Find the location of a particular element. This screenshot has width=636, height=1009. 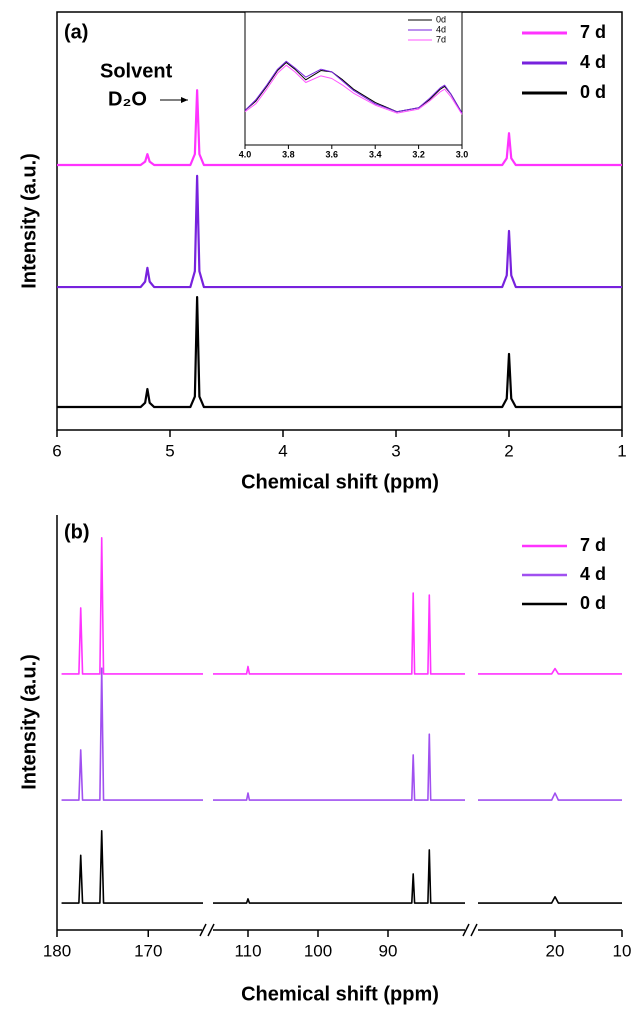

x-tick-label: 5 is located at coordinates (169, 450).